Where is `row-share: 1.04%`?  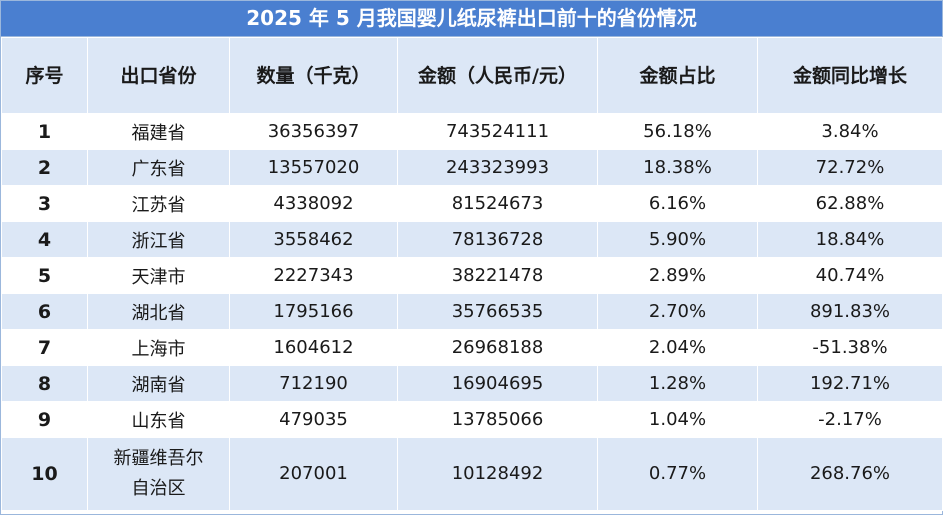
row-share: 1.04% is located at coordinates (677, 419).